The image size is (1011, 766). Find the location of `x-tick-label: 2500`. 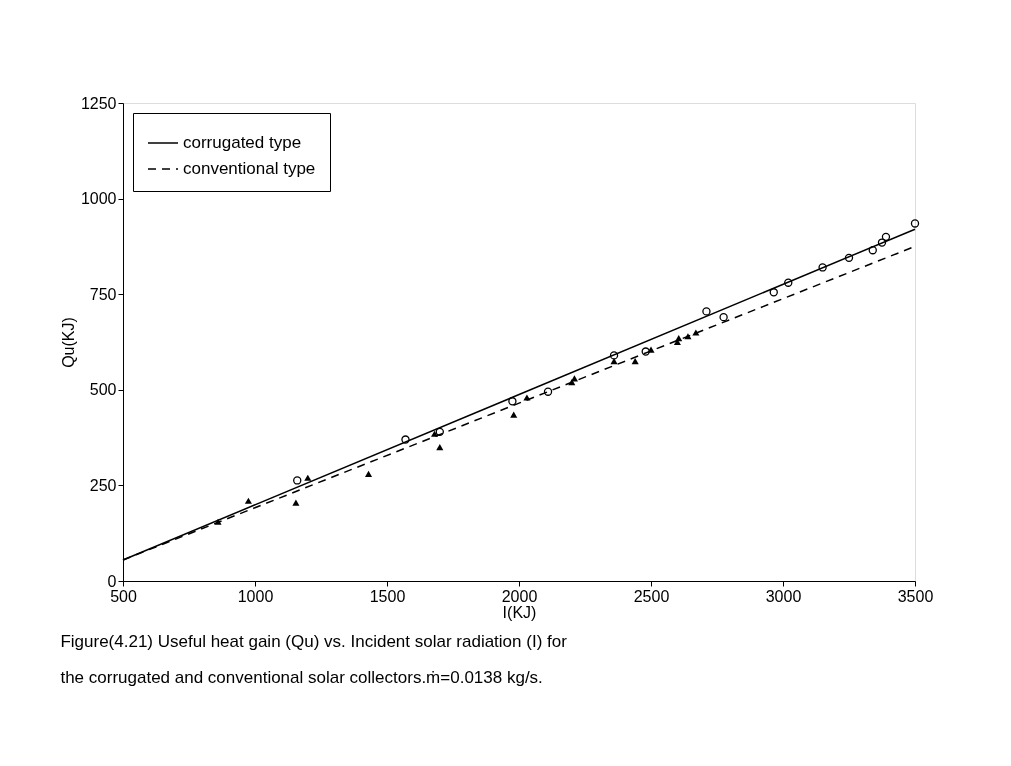

x-tick-label: 2500 is located at coordinates (651, 596).